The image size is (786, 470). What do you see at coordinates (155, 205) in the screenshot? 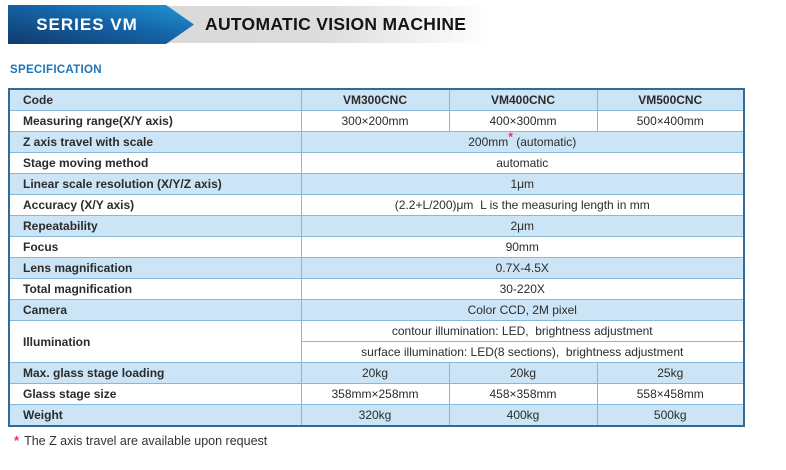
I see `cell-label: Accuracy (X/Y axis)` at bounding box center [155, 205].